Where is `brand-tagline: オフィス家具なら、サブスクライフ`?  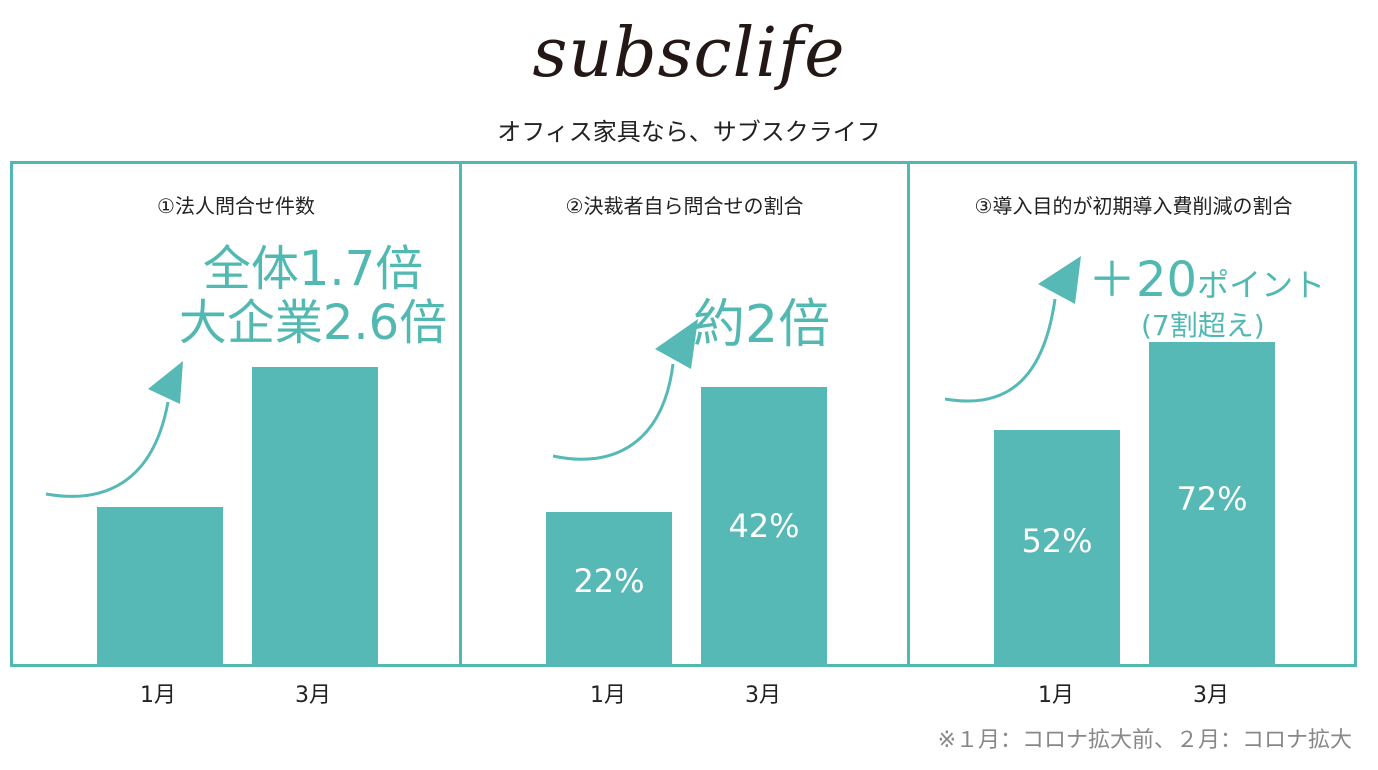
brand-tagline: オフィス家具なら、サブスクライフ is located at coordinates (689, 132).